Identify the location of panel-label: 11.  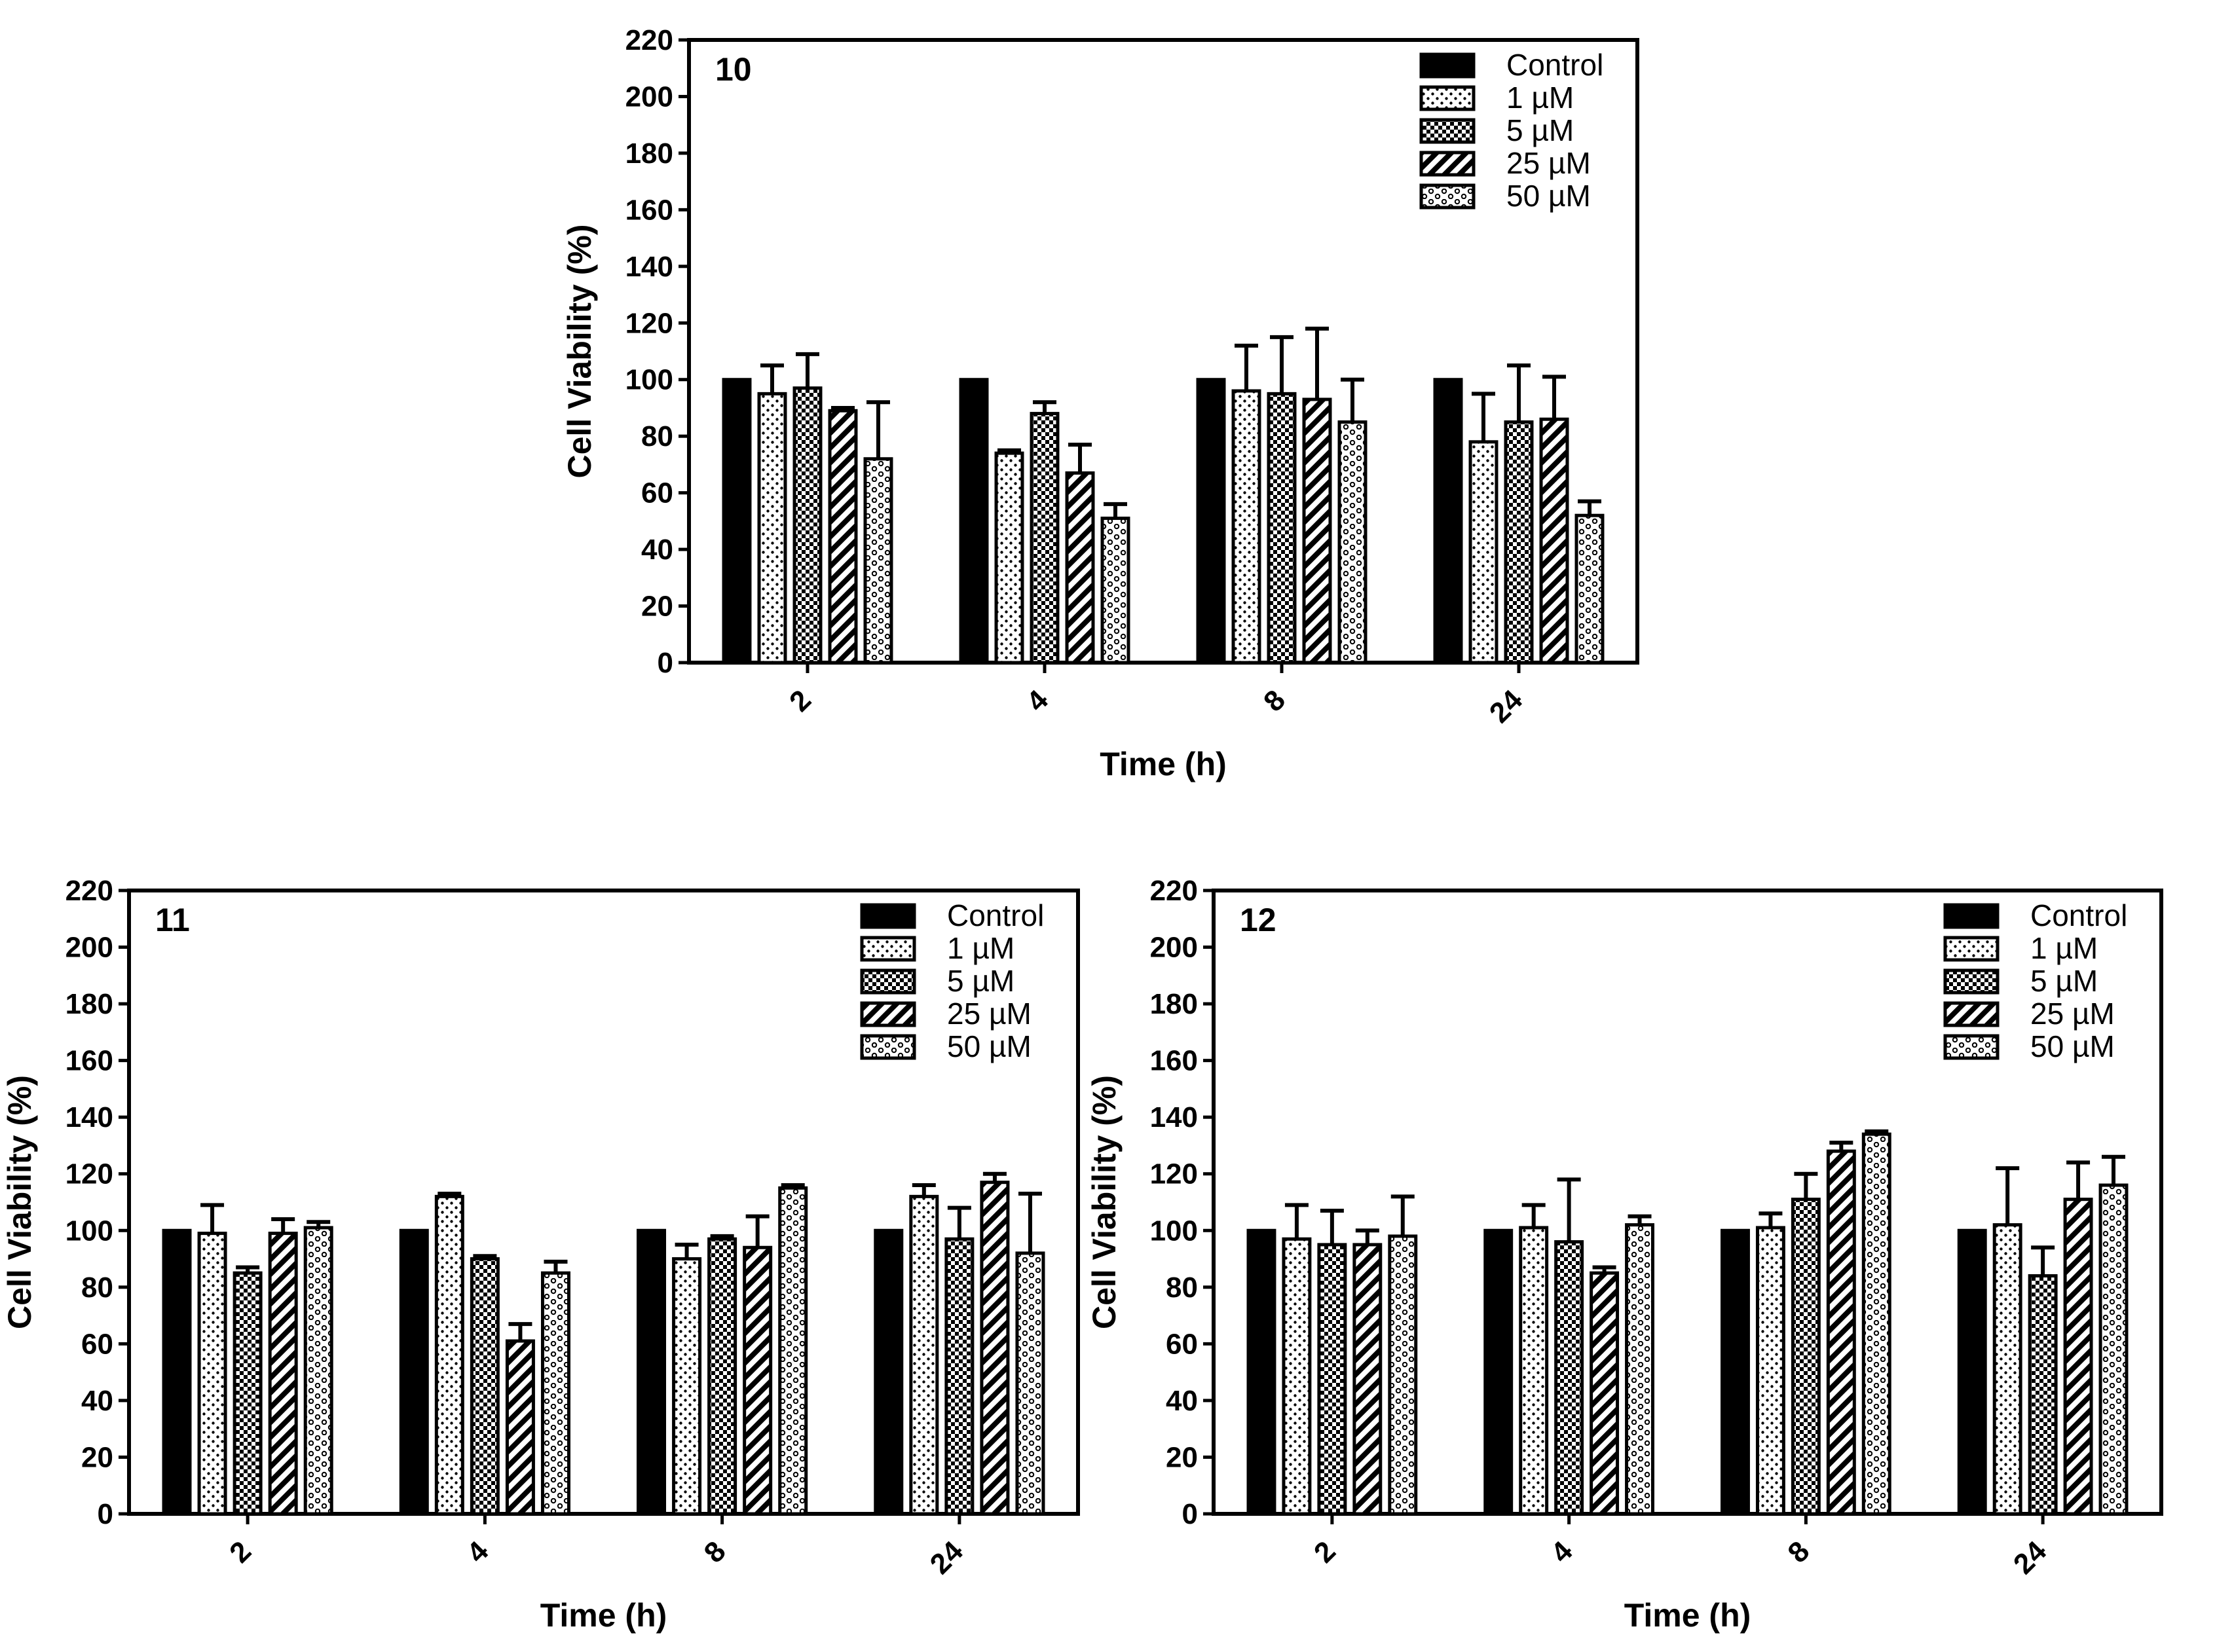
(172, 920).